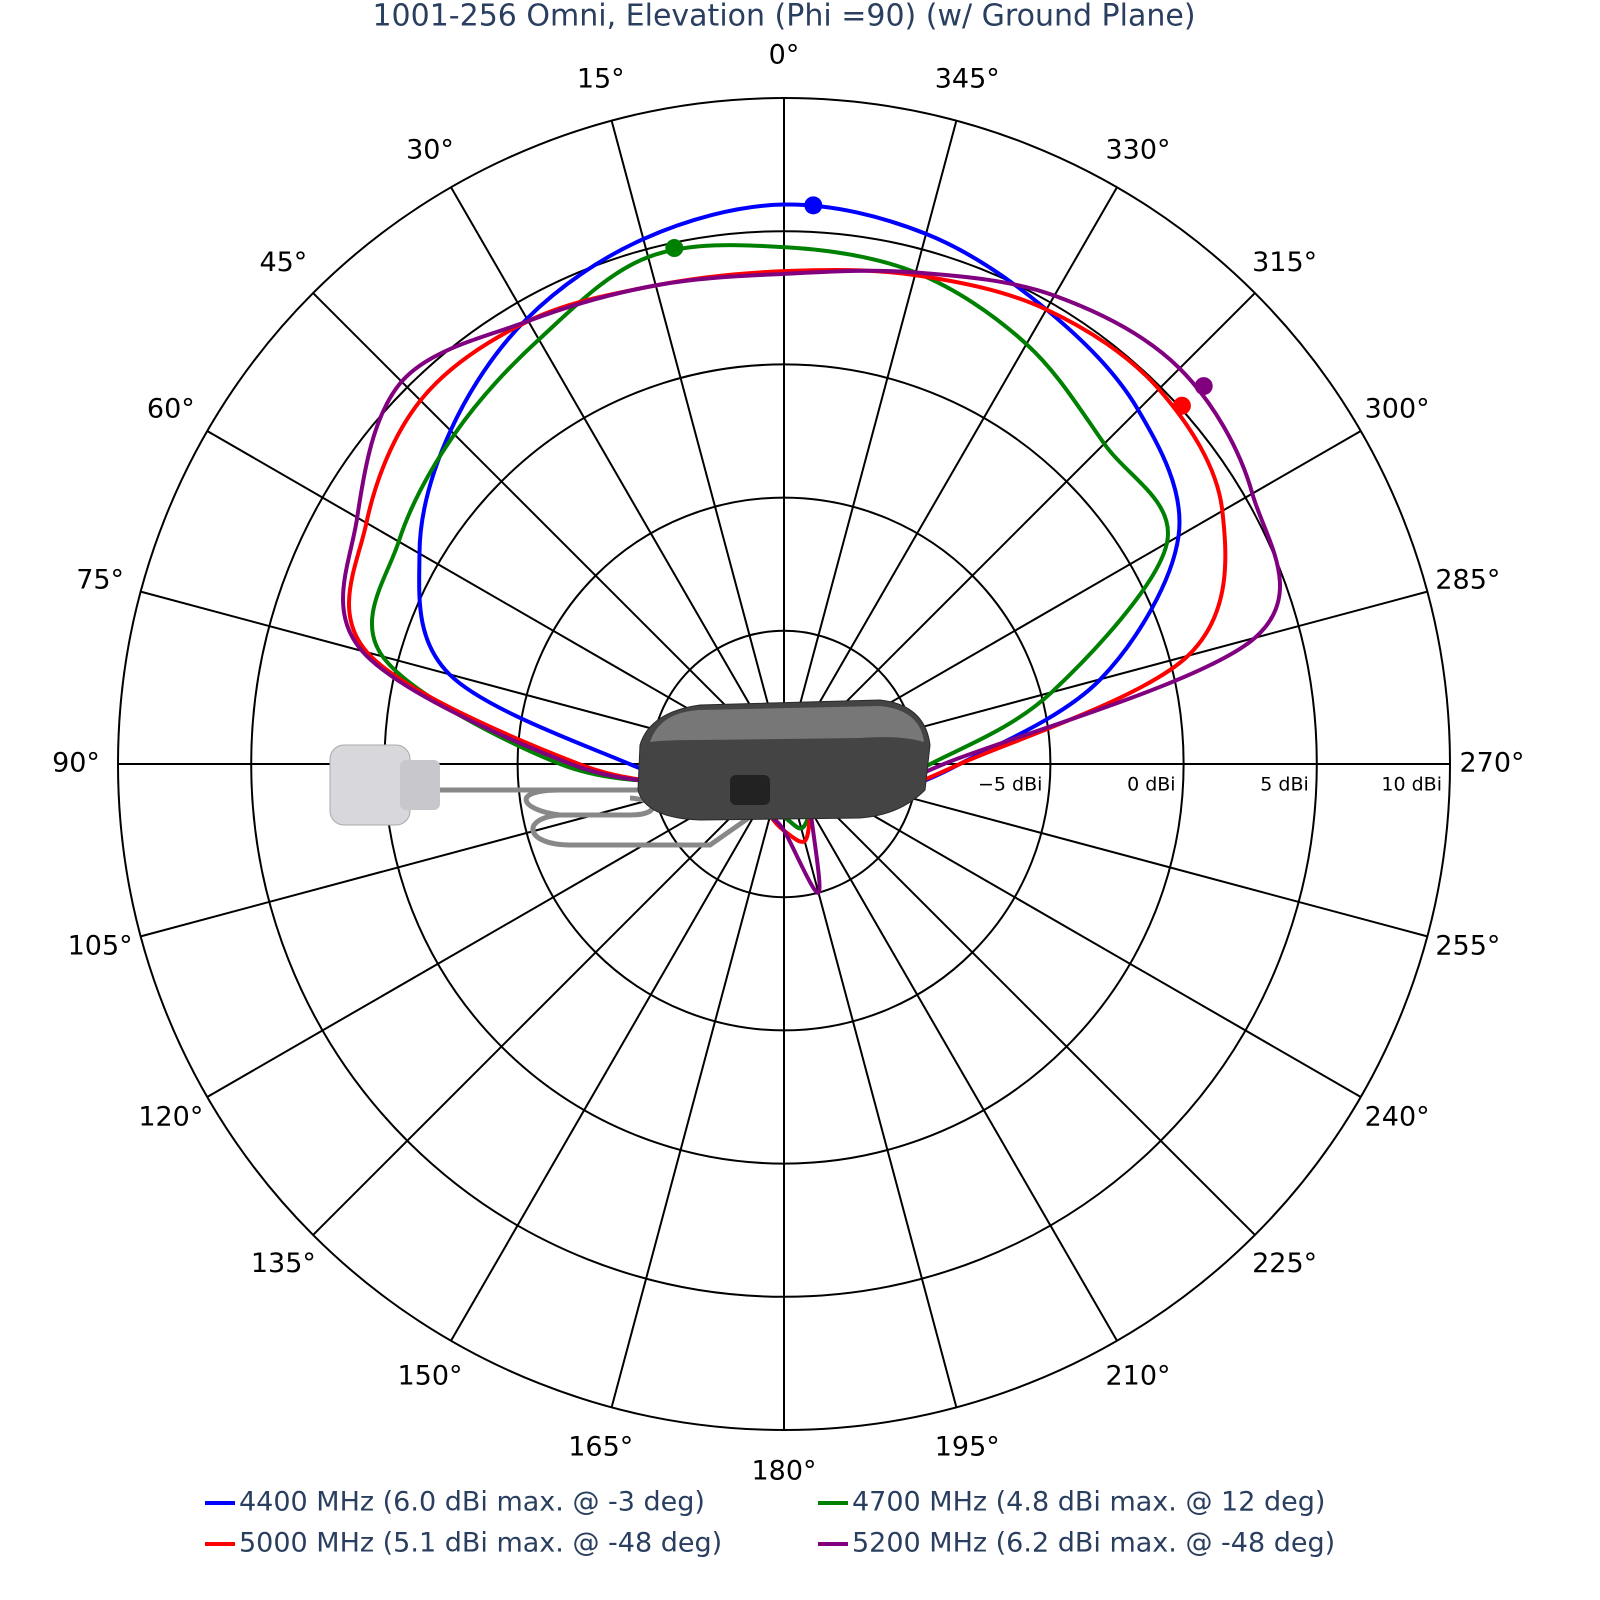 This screenshot has width=1600, height=1600. What do you see at coordinates (1151, 785) in the screenshot?
I see `radial-tick-label: 0 dBi` at bounding box center [1151, 785].